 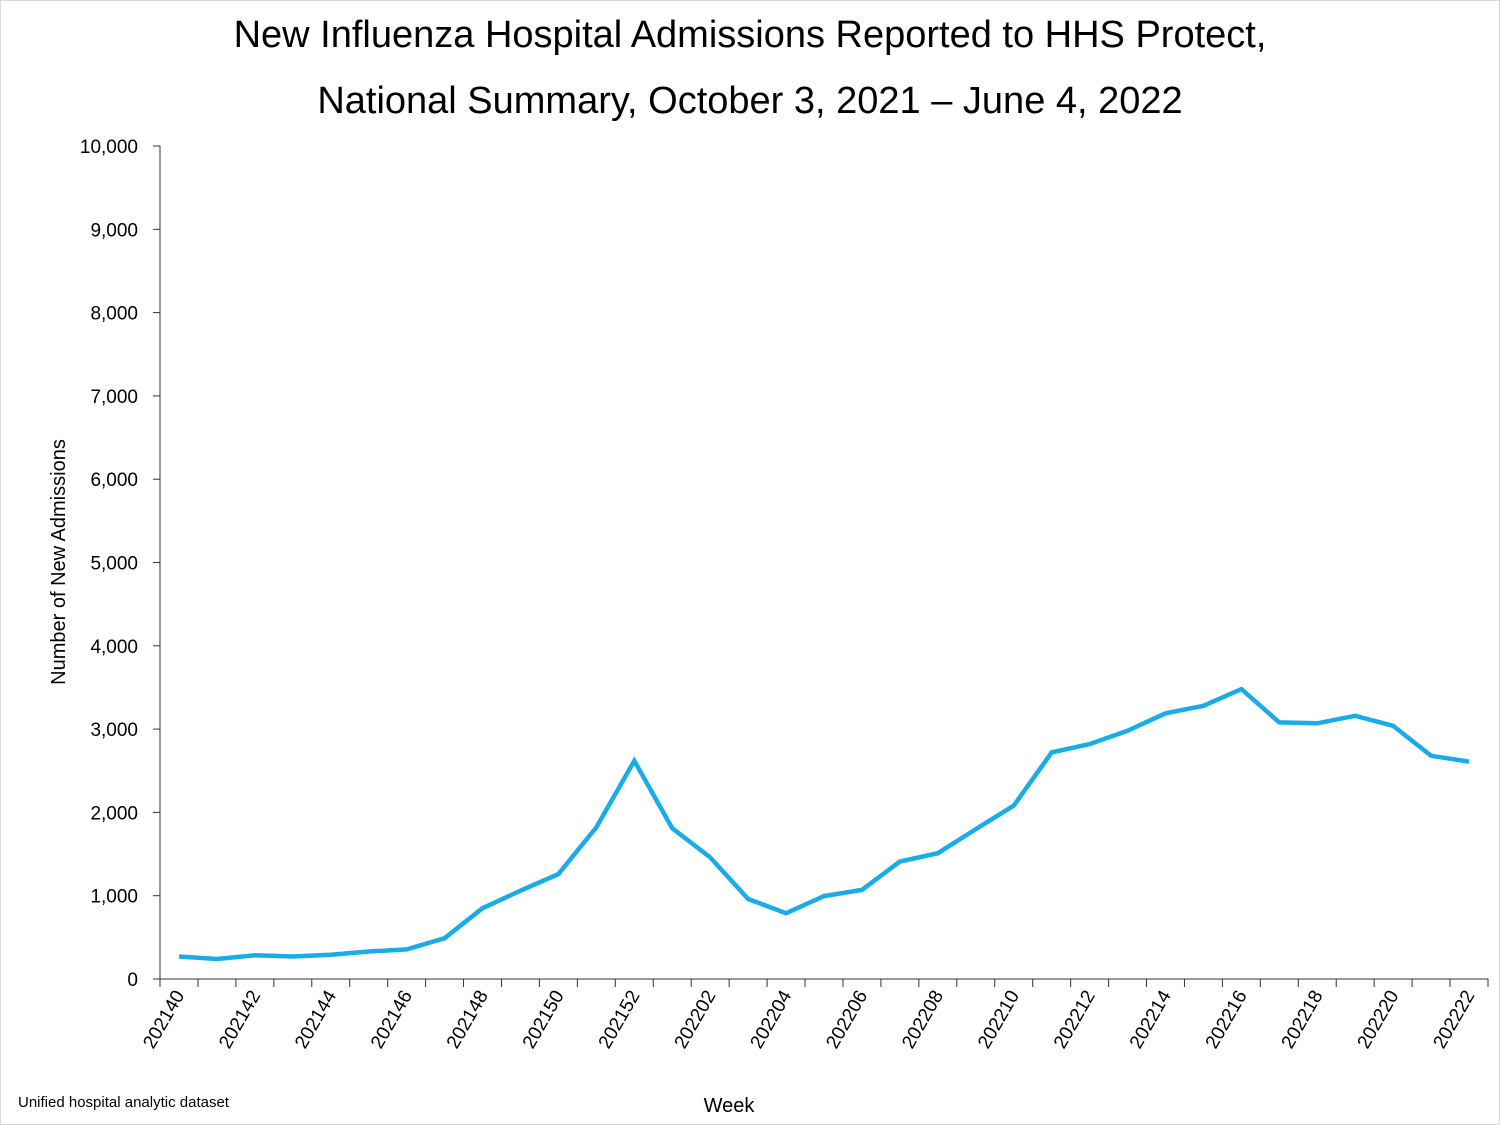 What do you see at coordinates (544, 1019) in the screenshot?
I see `x-tick-label: 202150` at bounding box center [544, 1019].